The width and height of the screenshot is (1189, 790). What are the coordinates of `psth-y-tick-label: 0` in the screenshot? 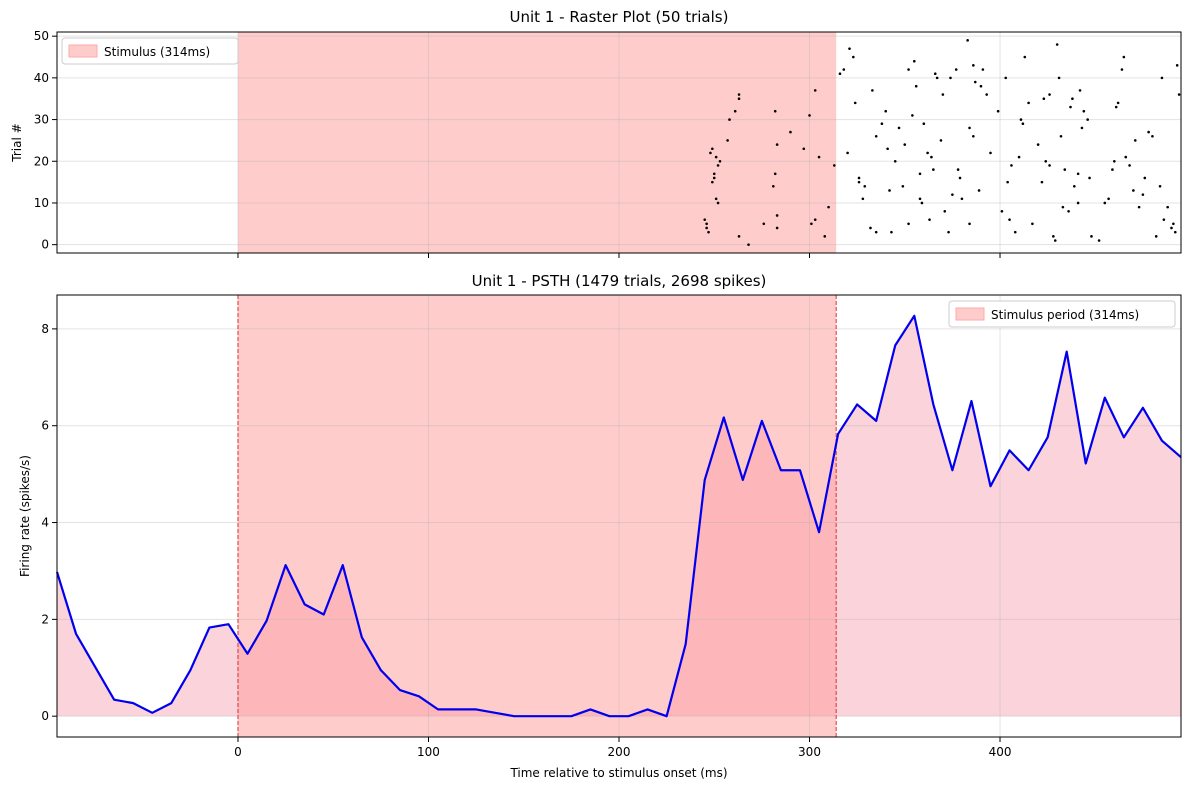 It's located at (45, 716).